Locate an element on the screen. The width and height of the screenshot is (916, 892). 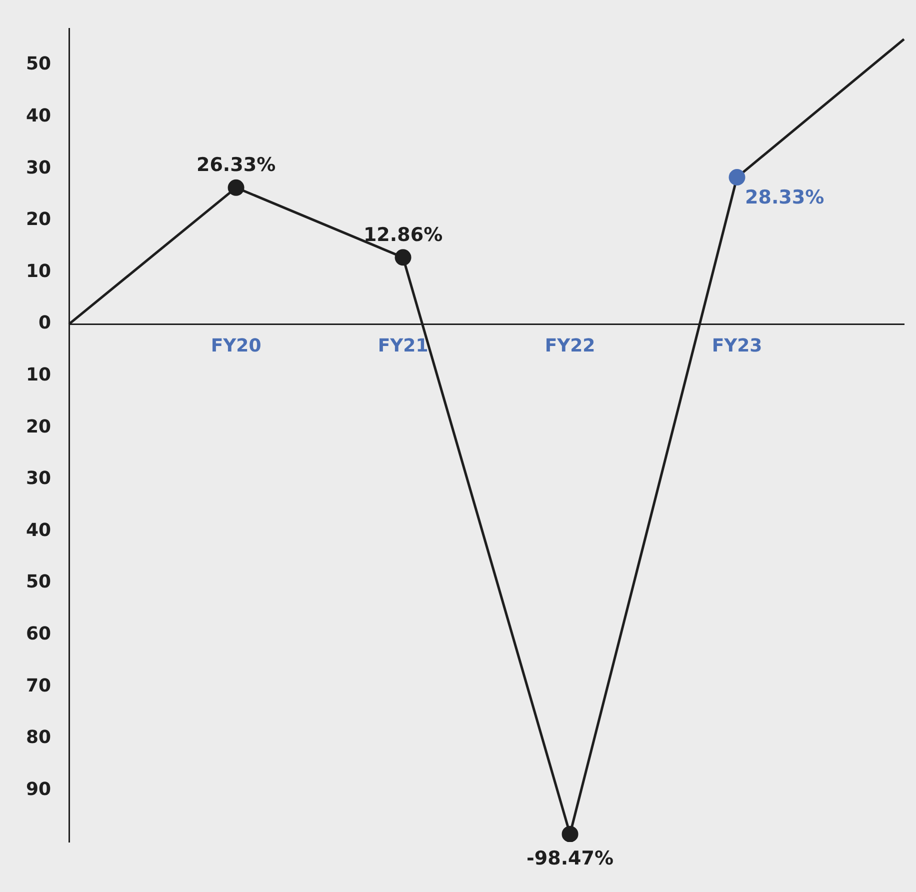
x-tick-label: FY20 is located at coordinates (236, 346).